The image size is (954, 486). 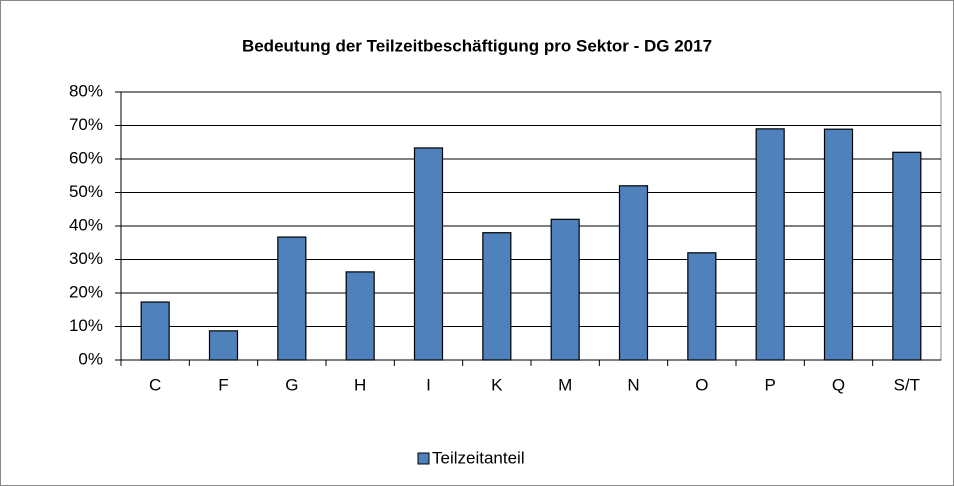 What do you see at coordinates (701, 384) in the screenshot?
I see `x-tick-label: O` at bounding box center [701, 384].